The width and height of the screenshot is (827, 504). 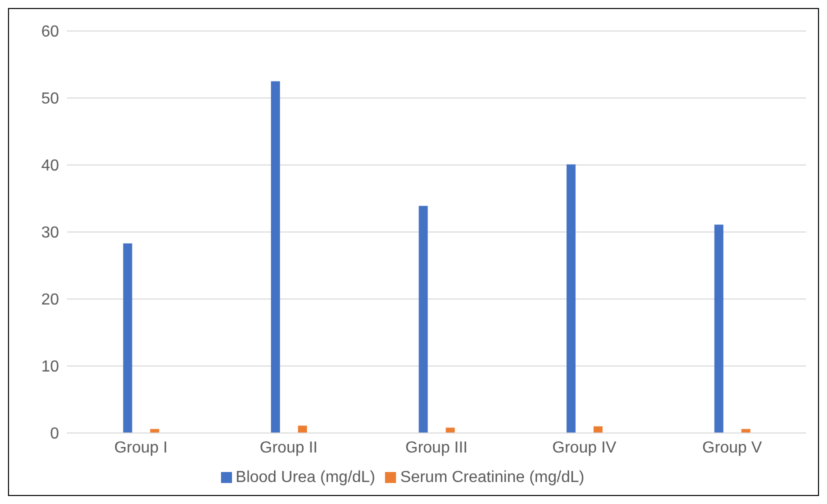 What do you see at coordinates (55, 434) in the screenshot?
I see `y-tick-label: 0` at bounding box center [55, 434].